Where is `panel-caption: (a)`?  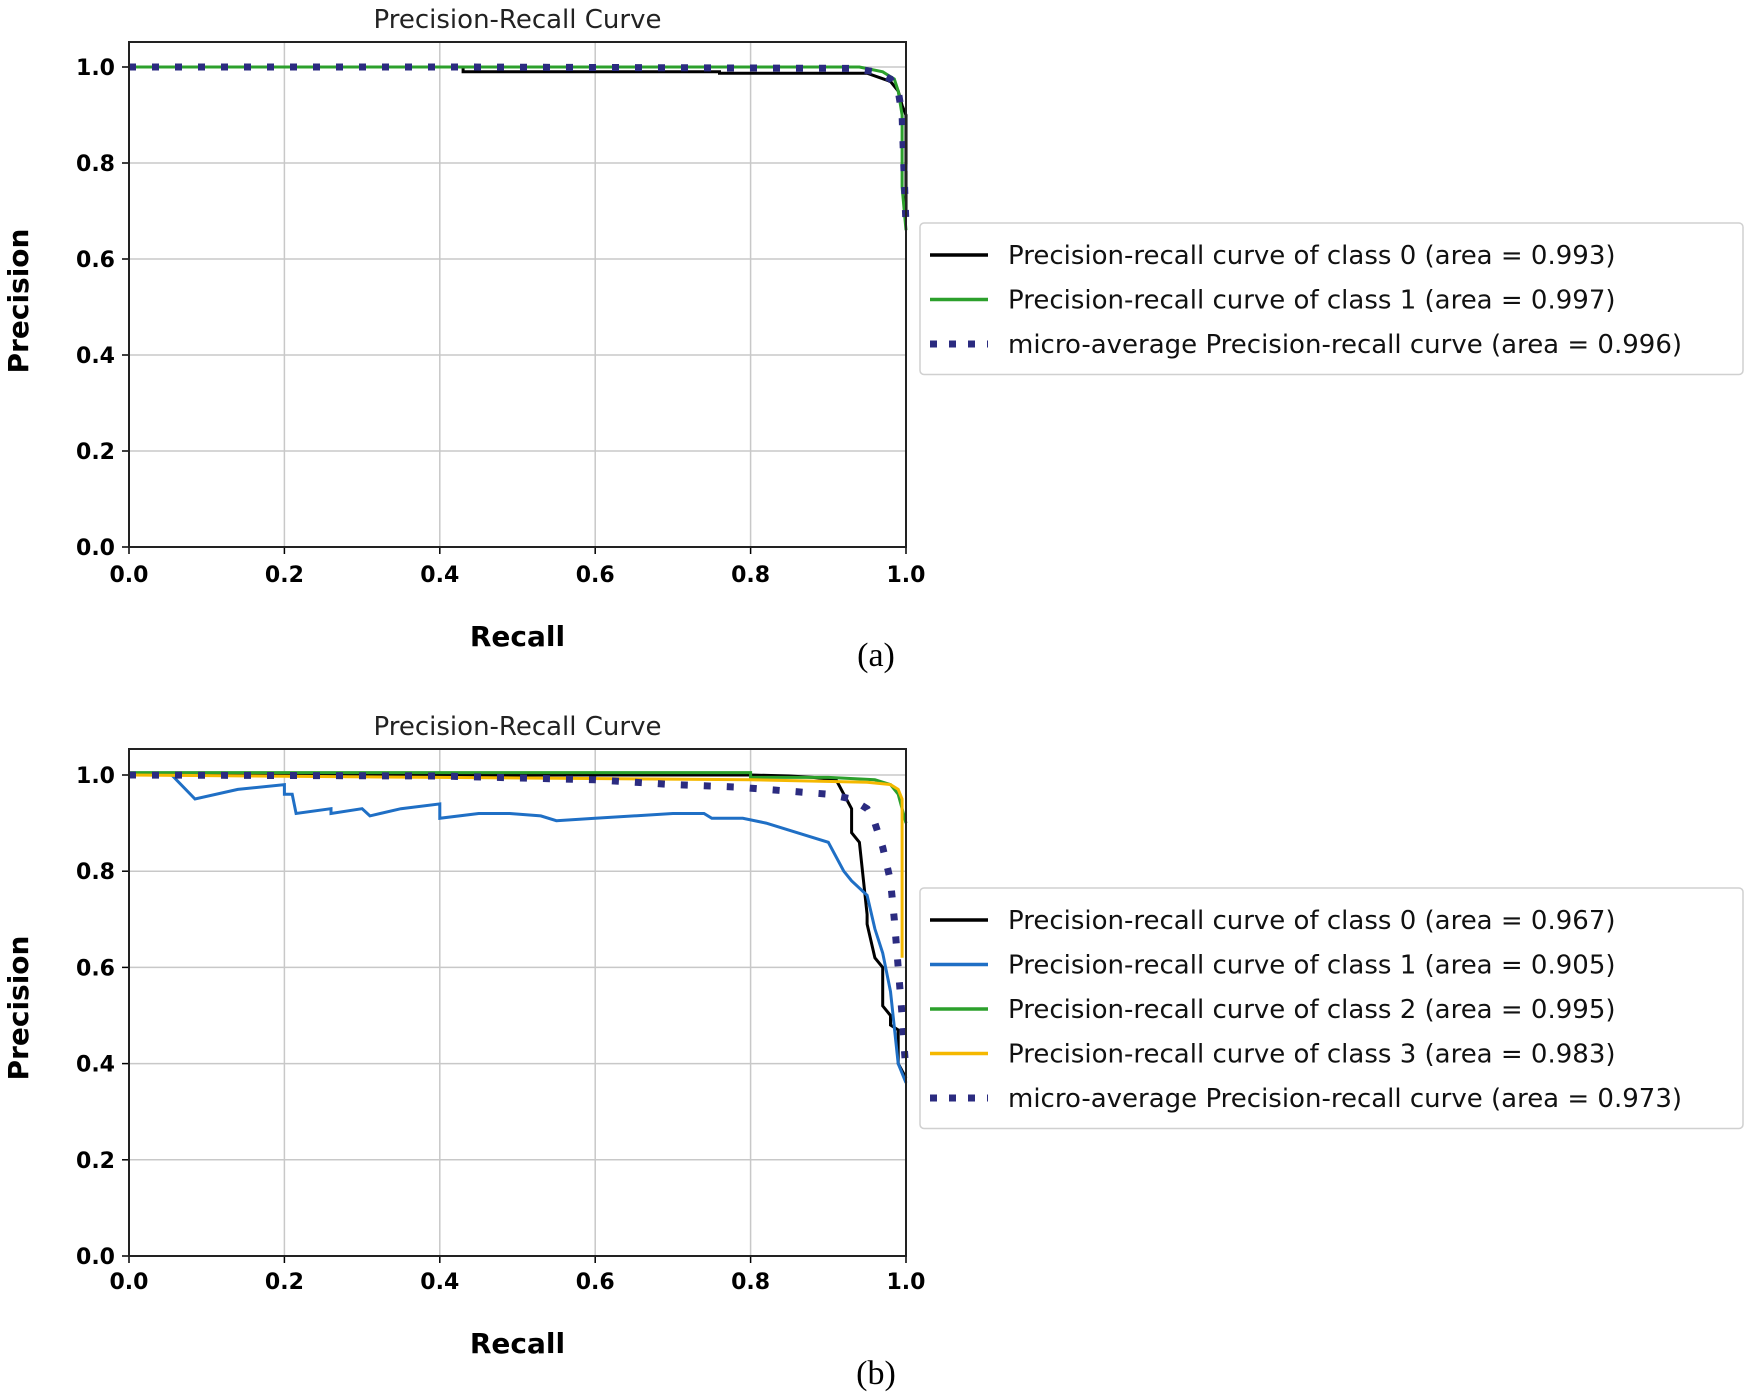
panel-caption: (a) is located at coordinates (876, 655).